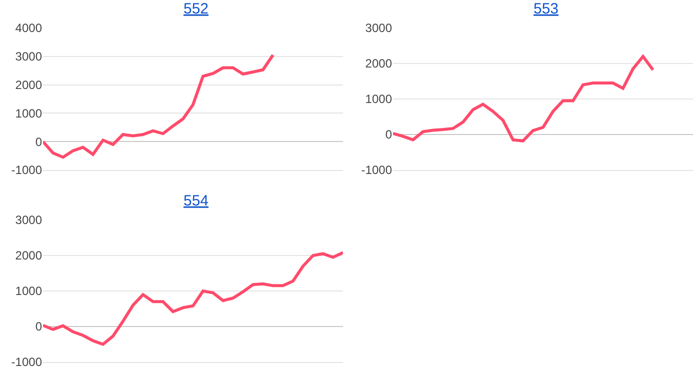  Describe the element at coordinates (196, 201) in the screenshot. I see `chart-title: 554` at that location.